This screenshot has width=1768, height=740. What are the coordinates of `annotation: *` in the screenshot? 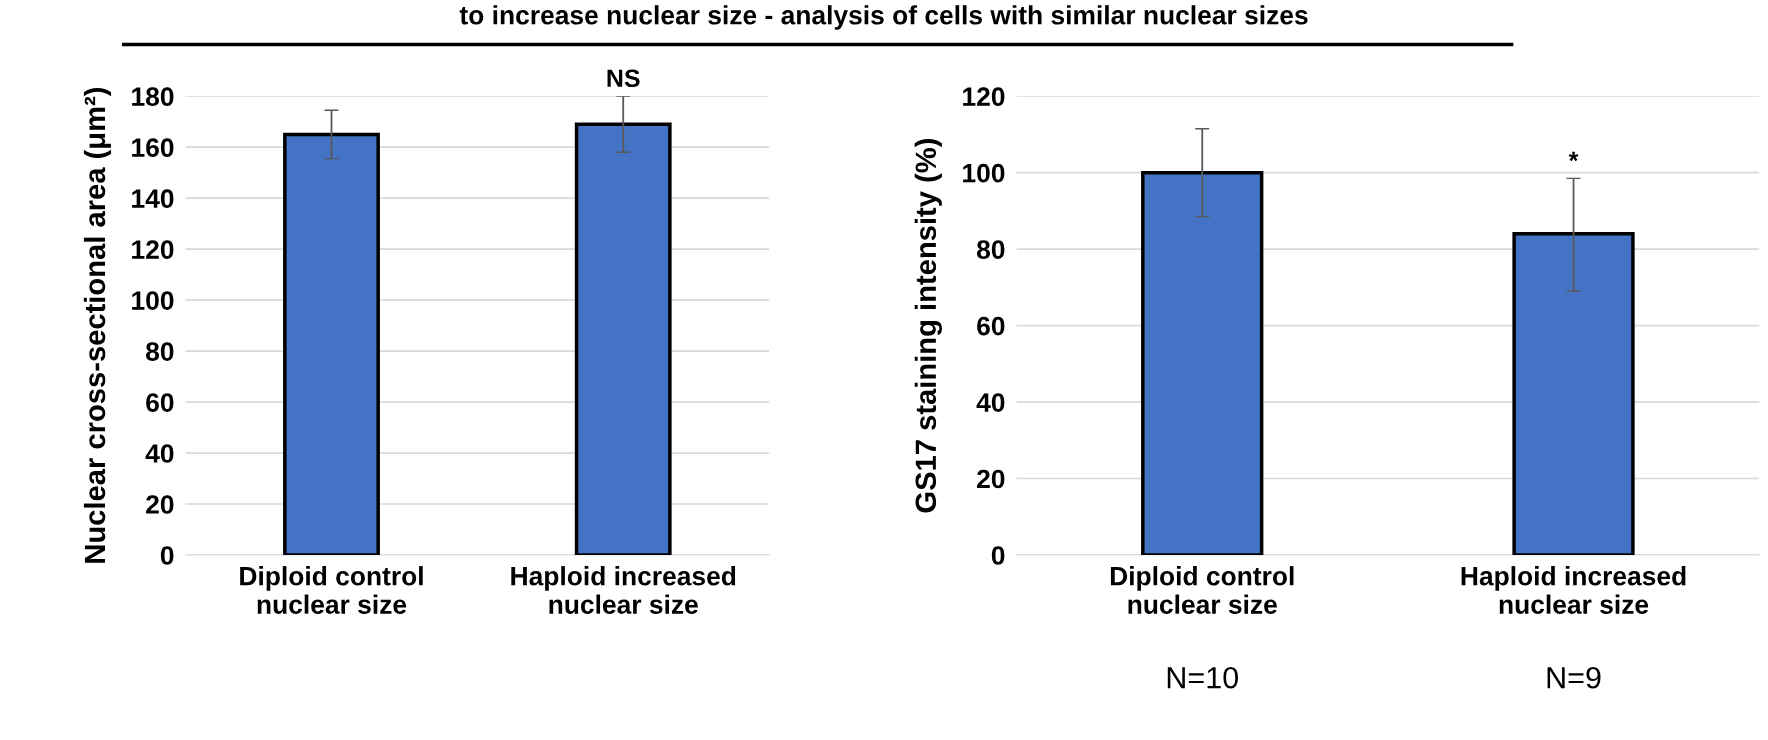 It's located at (1573, 156).